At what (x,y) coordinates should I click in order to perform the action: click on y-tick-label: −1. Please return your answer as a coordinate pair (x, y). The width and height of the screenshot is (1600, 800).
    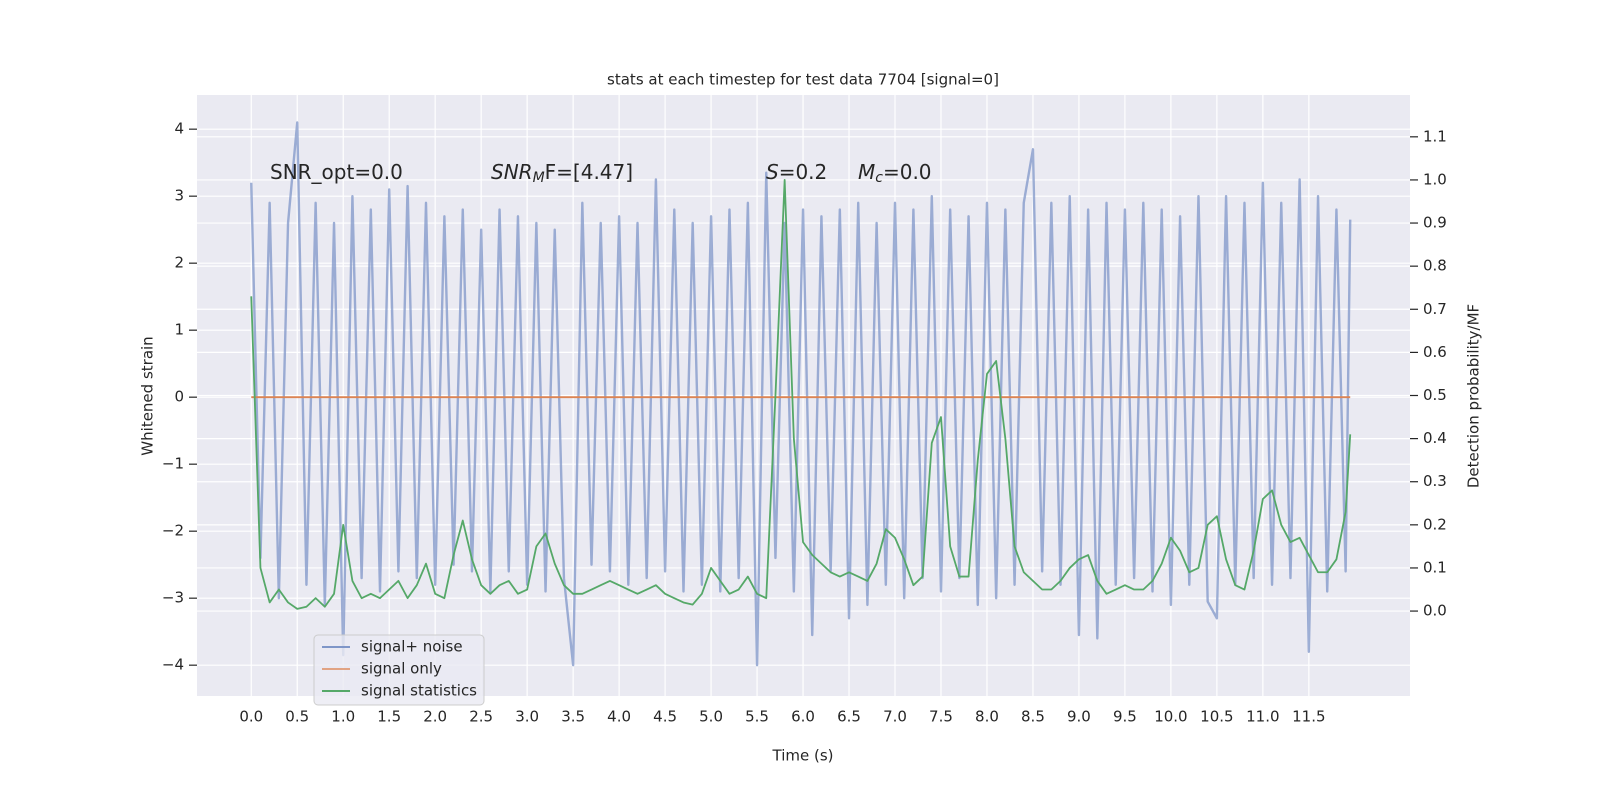
    Looking at the image, I should click on (173, 464).